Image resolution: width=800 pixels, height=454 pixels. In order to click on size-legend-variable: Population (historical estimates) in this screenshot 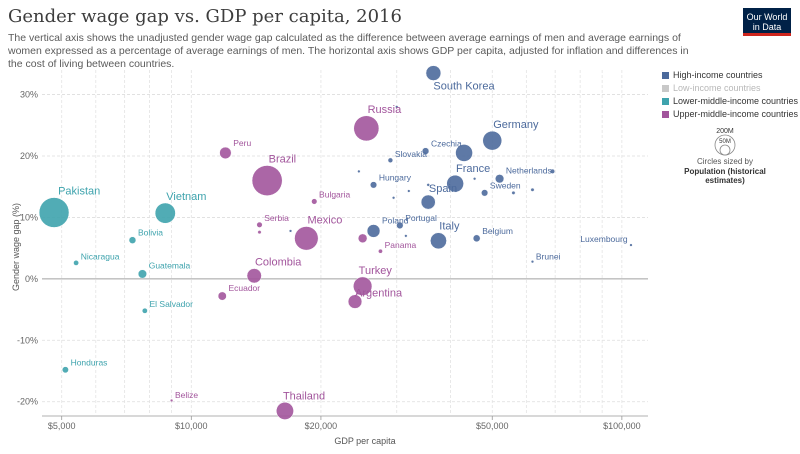, I will do `click(725, 176)`.